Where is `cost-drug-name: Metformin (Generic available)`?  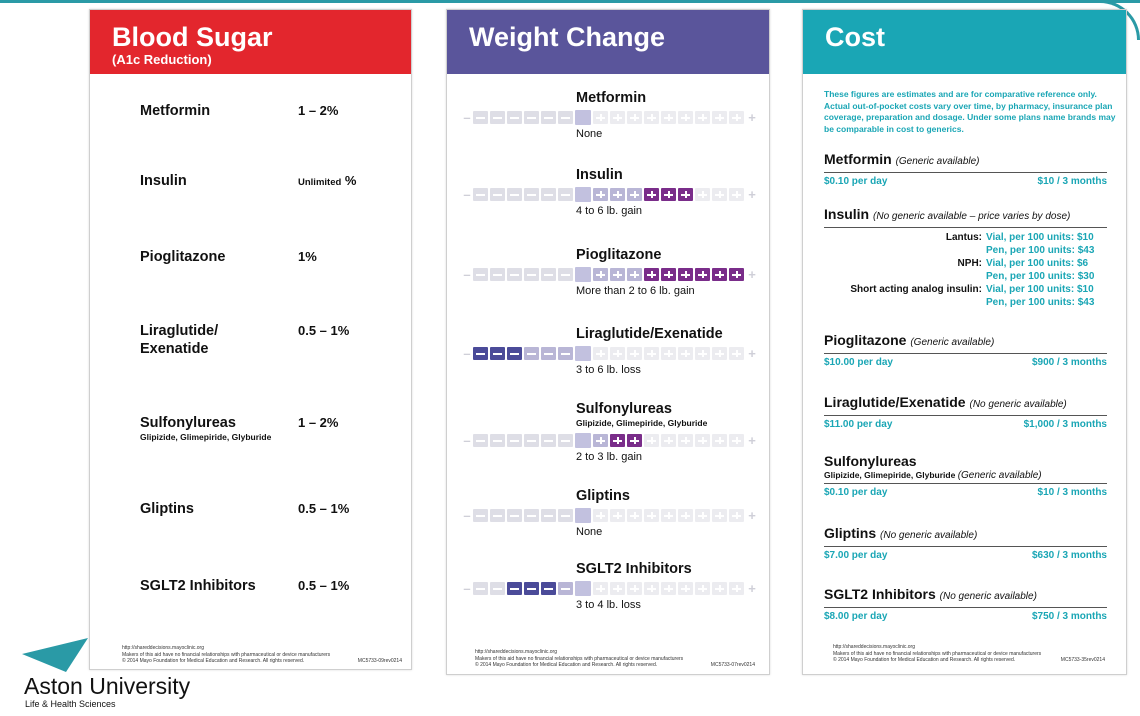
cost-drug-name: Metformin (Generic available) is located at coordinates (965, 160).